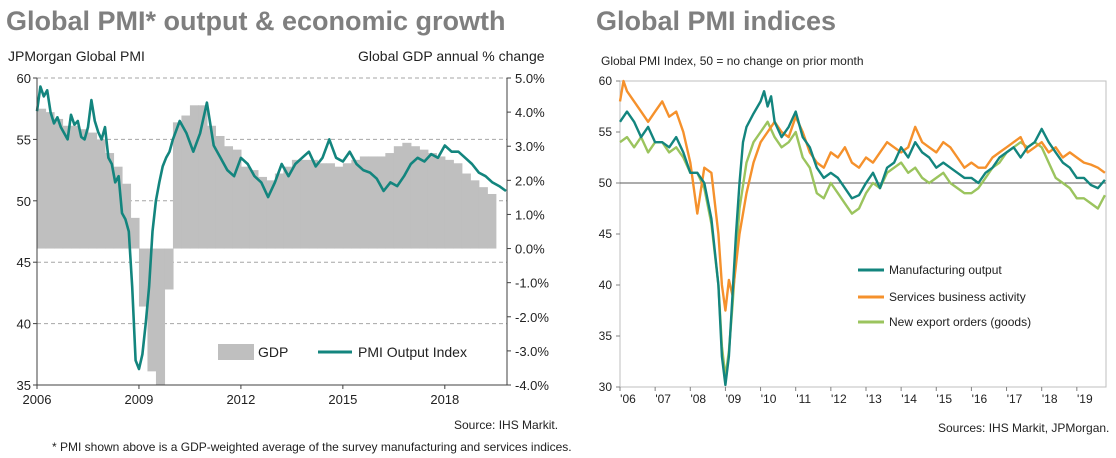 This screenshot has height=458, width=1116. Describe the element at coordinates (530, 214) in the screenshot. I see `right-tick-label: 1.0%` at that location.